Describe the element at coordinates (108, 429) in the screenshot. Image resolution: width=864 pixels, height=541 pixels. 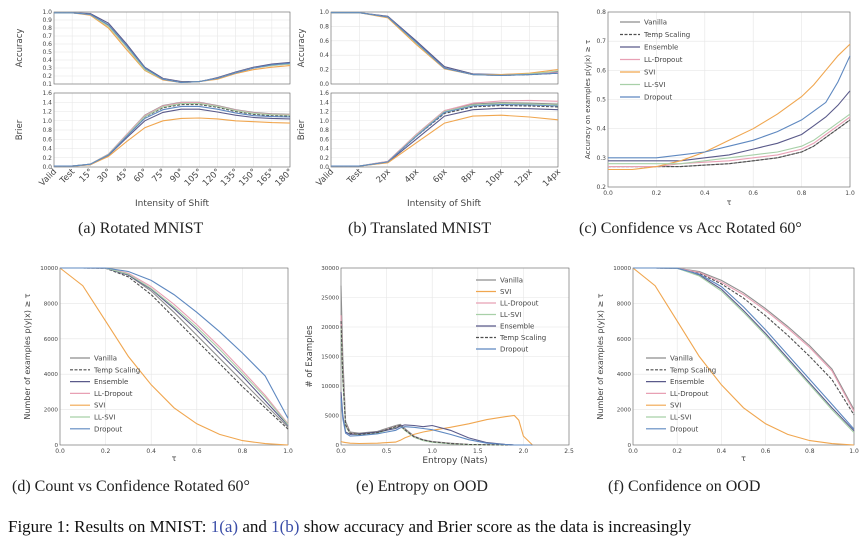
I see `legend-label: Dropout` at that location.